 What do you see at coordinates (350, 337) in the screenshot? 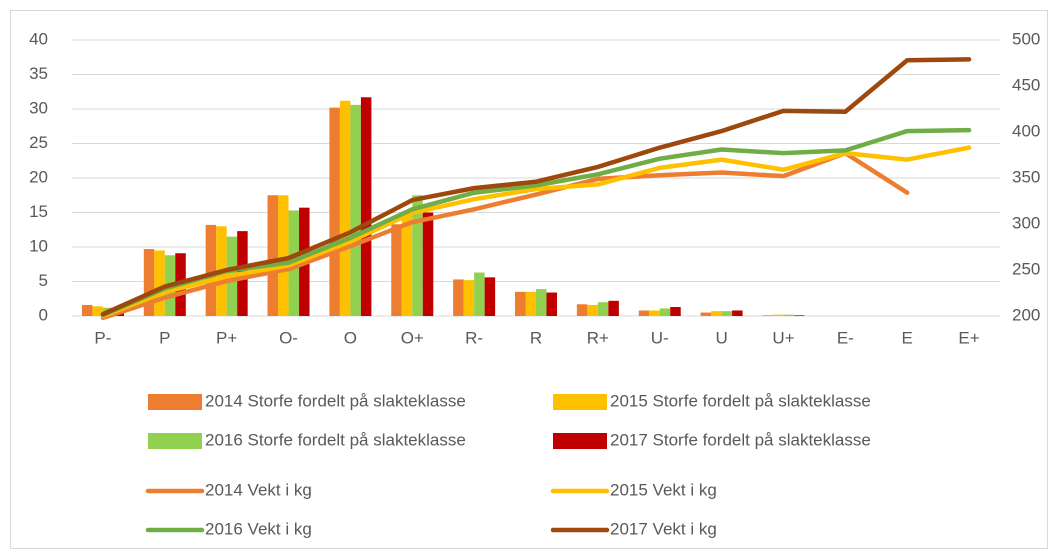
I see `x-tick-label: O` at bounding box center [350, 337].